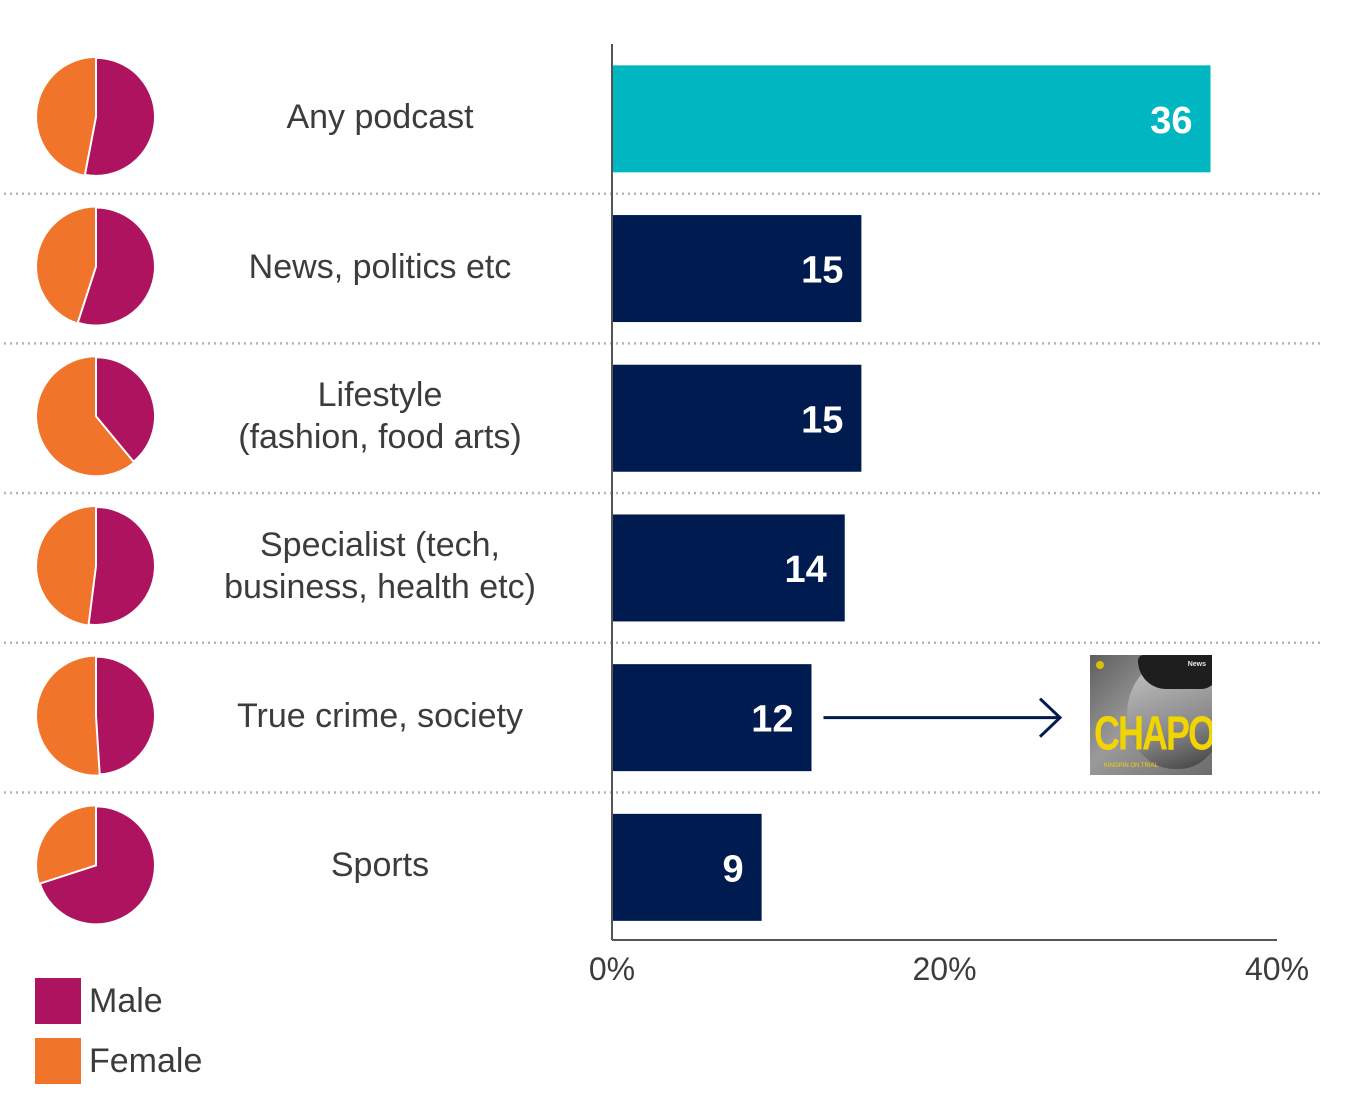 Image resolution: width=1346 pixels, height=1118 pixels. Describe the element at coordinates (380, 416) in the screenshot. I see `category-label-2: Lifestyle (fashion, food arts)` at that location.